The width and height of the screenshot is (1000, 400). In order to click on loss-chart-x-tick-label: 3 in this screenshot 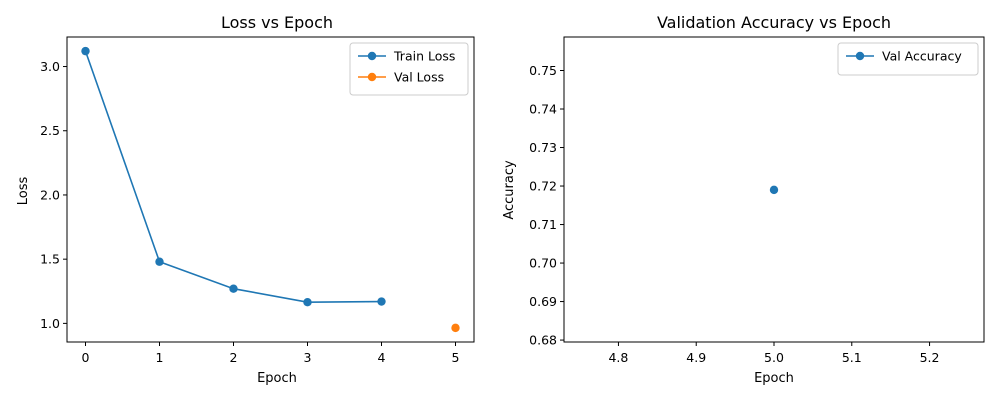, I will do `click(308, 357)`.